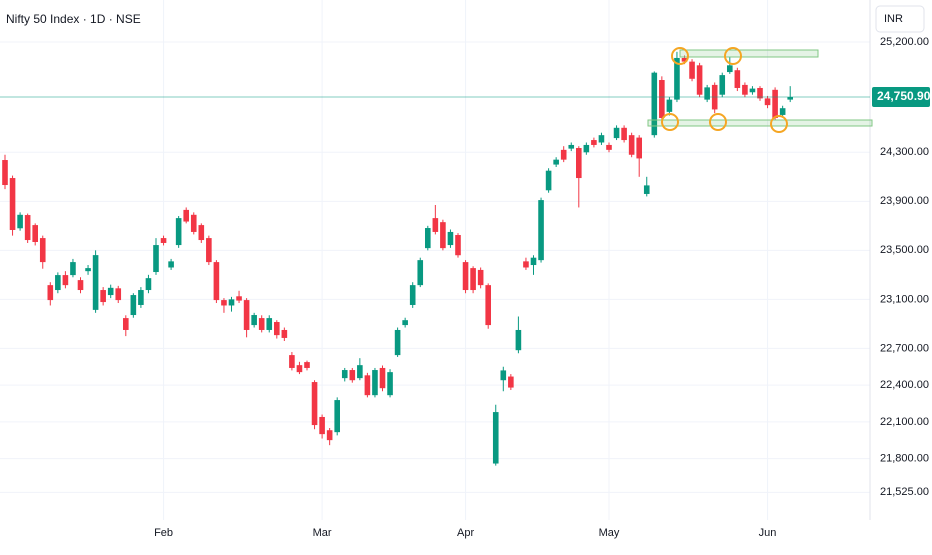 This screenshot has height=555, width=932. I want to click on currency-label: INR, so click(893, 19).